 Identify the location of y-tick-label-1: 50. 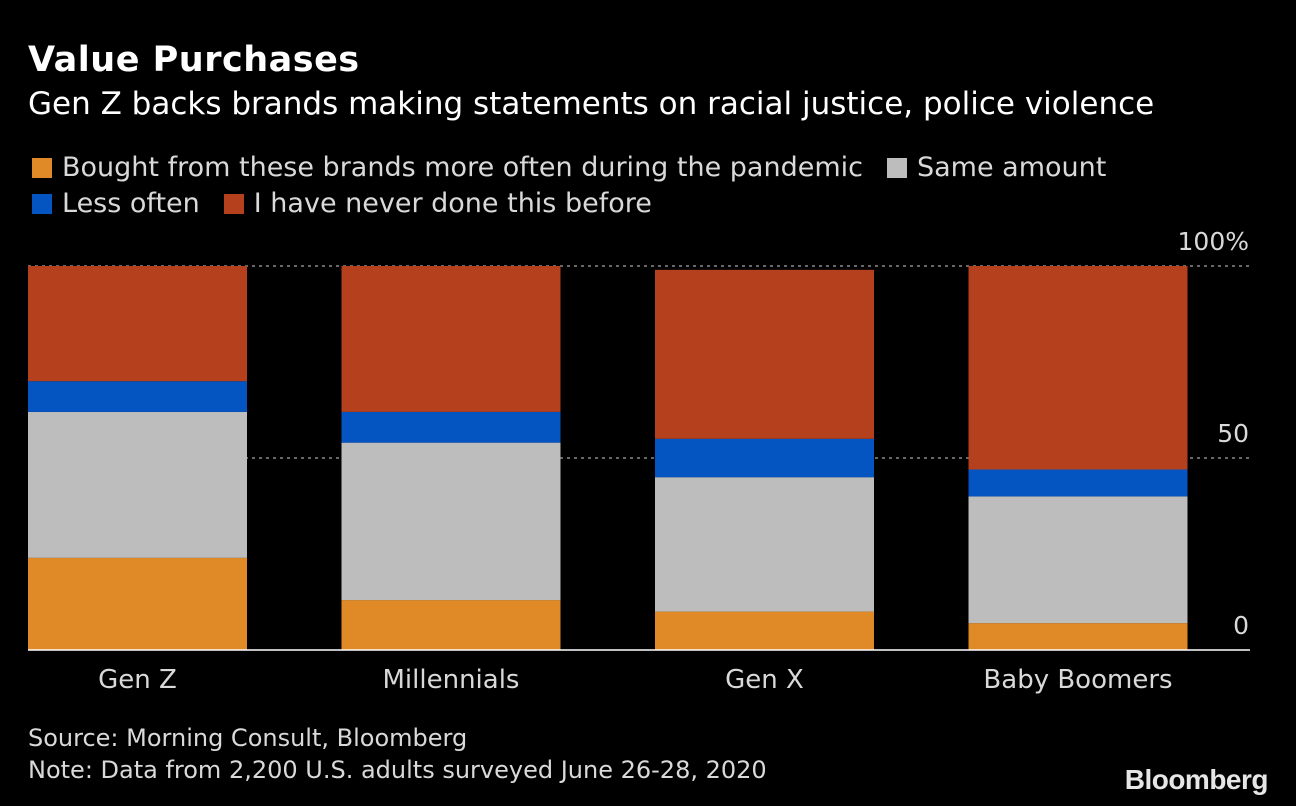
(1233, 433).